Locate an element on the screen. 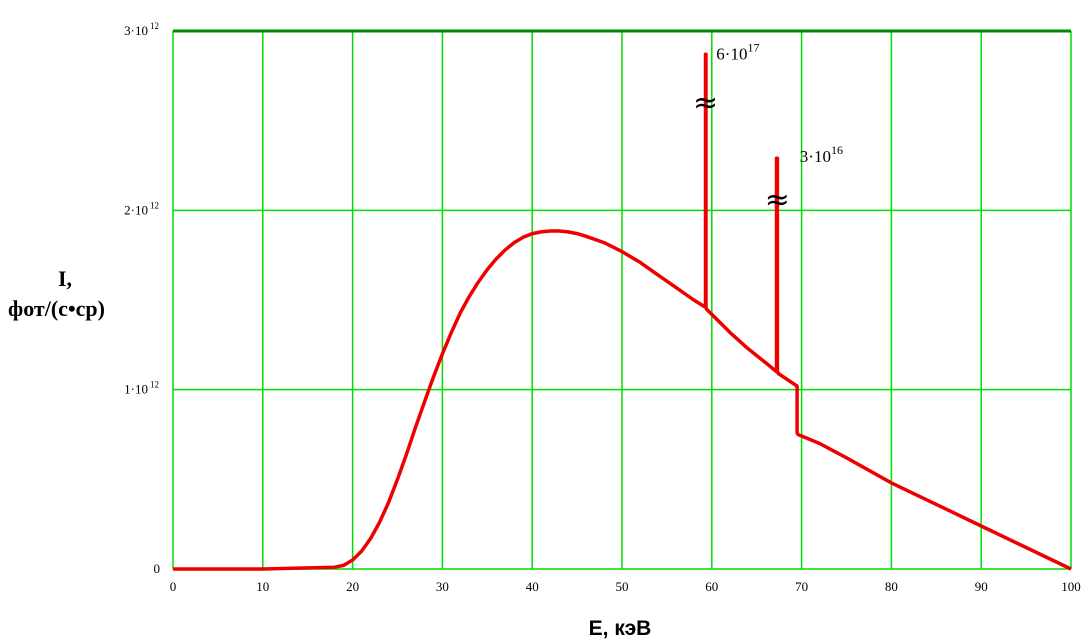  y-tick-label: 1·10 is located at coordinates (136, 389).